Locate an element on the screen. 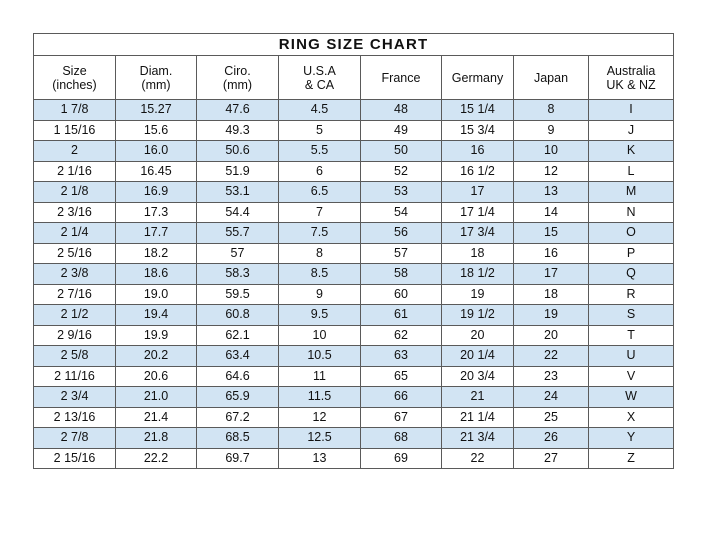 The image size is (708, 549). cell-1-7: J is located at coordinates (631, 130).